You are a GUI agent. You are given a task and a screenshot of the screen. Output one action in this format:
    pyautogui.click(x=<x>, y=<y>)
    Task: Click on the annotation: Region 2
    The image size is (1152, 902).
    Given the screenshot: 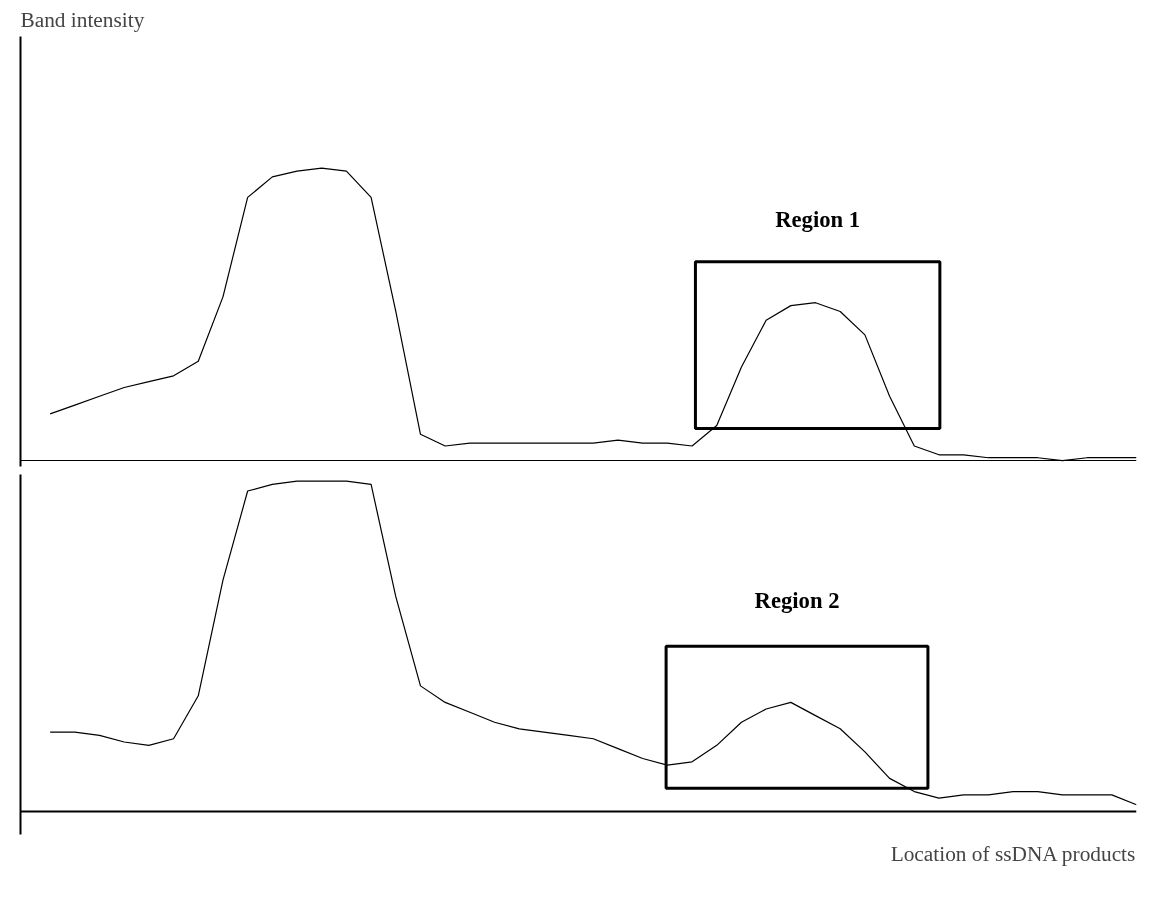 What is the action you would take?
    pyautogui.click(x=797, y=601)
    